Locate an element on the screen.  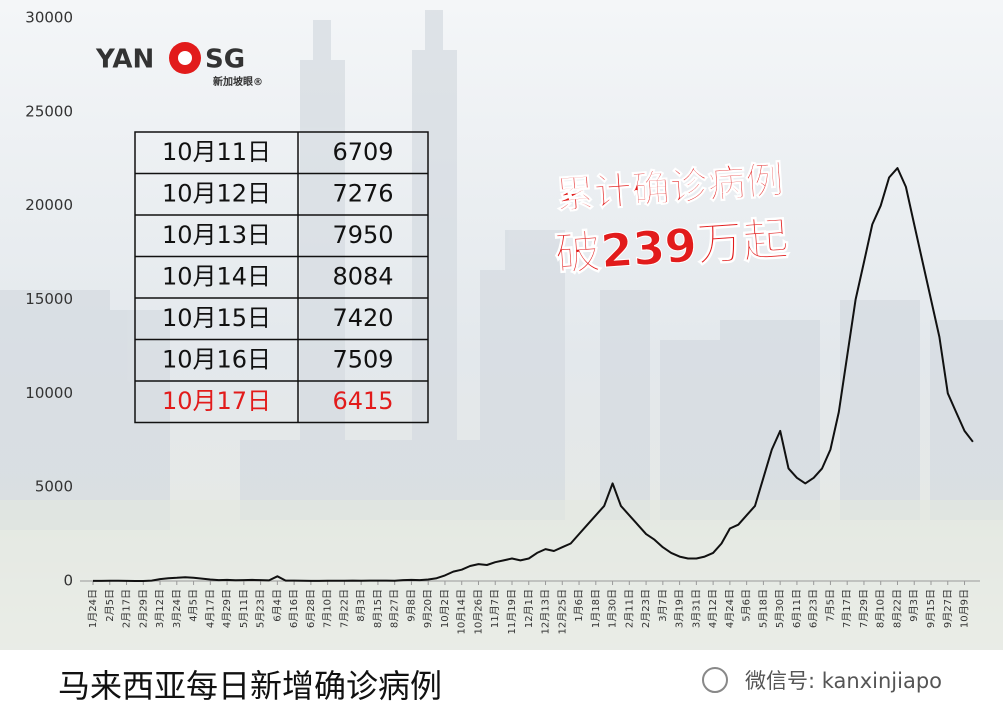
x-tick-label: 1月24日 is located at coordinates (93, 608).